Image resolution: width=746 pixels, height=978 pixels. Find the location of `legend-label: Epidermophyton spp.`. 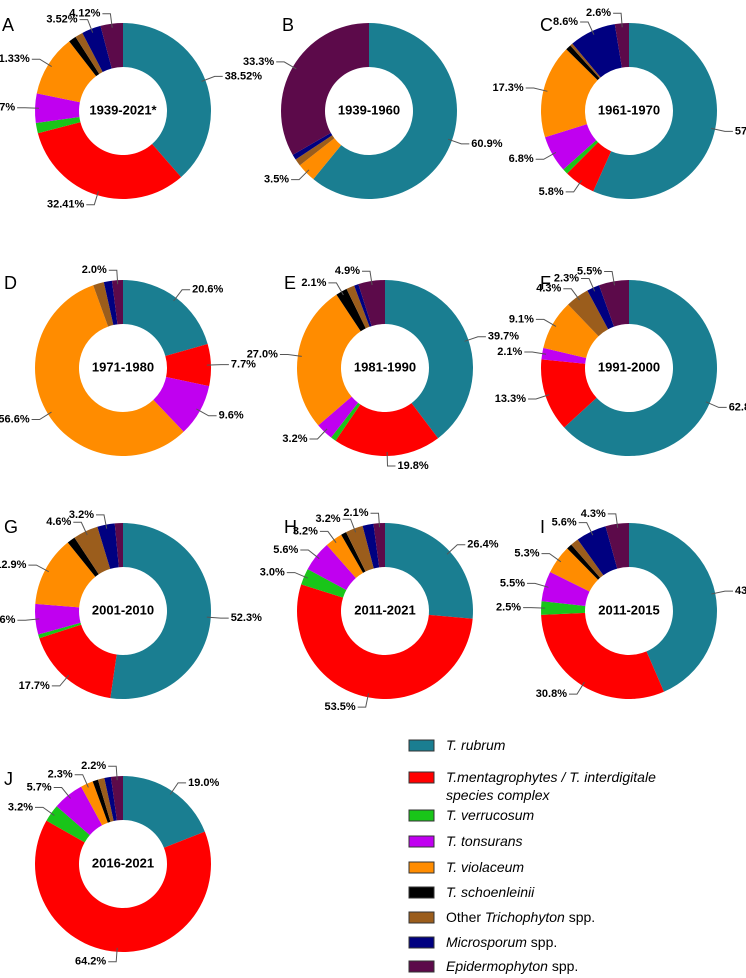

legend-label: Epidermophyton spp. is located at coordinates (512, 966).